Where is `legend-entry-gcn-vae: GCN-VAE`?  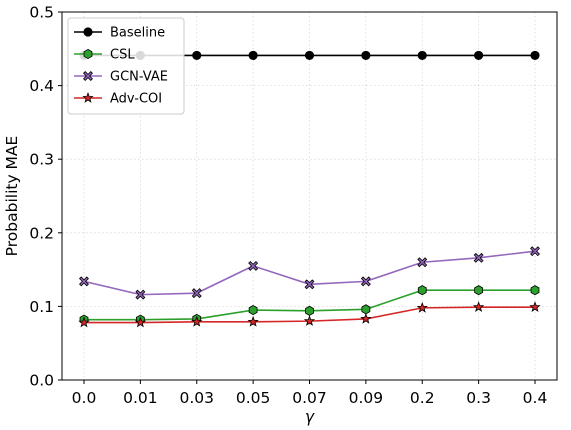 legend-entry-gcn-vae: GCN-VAE is located at coordinates (121, 77).